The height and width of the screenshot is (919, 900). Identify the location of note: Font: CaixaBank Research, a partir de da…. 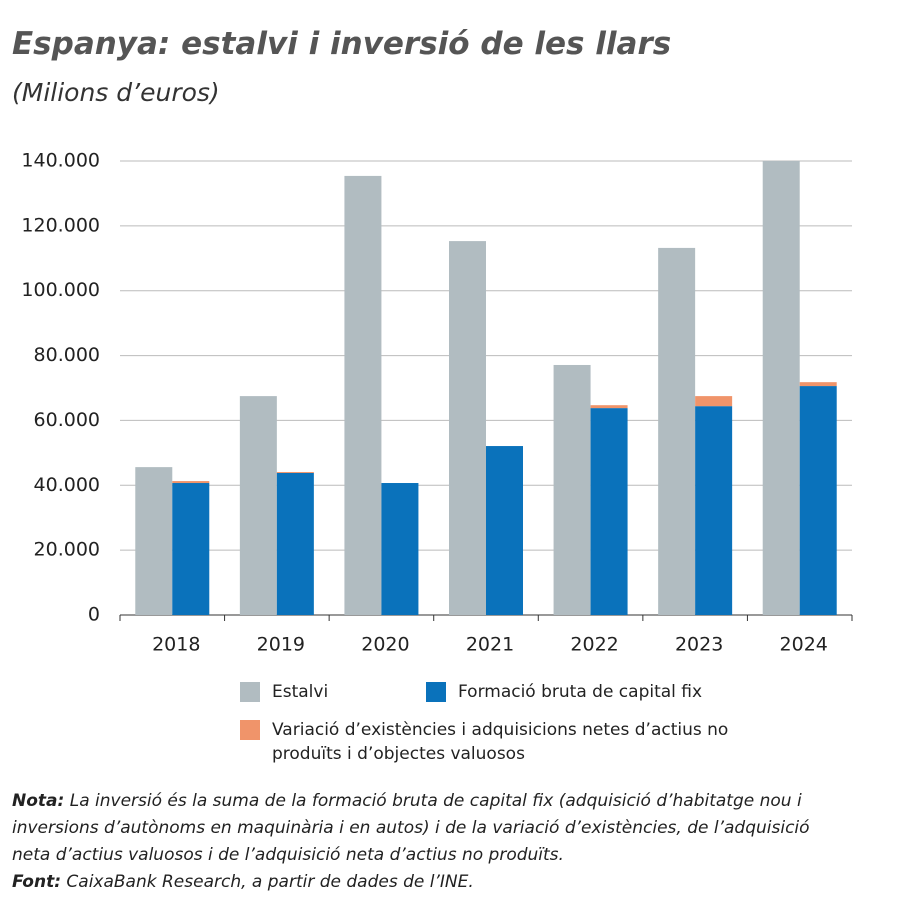
(432, 882).